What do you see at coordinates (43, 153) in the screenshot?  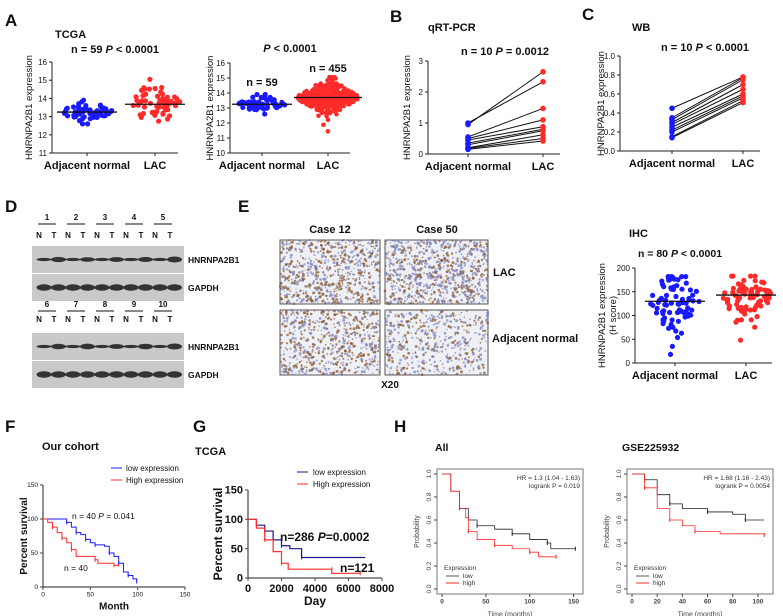 I see `y-tick-label: 11` at bounding box center [43, 153].